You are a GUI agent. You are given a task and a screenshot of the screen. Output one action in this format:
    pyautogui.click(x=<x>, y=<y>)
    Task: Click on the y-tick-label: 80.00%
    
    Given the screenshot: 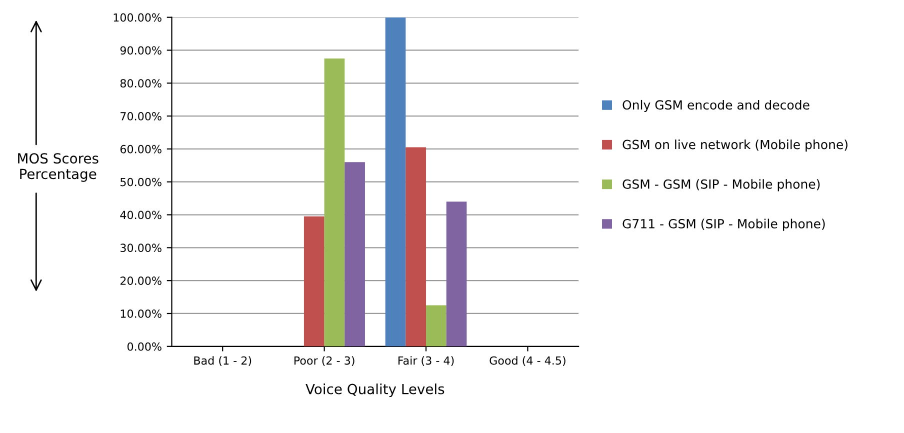 What is the action you would take?
    pyautogui.click(x=141, y=83)
    